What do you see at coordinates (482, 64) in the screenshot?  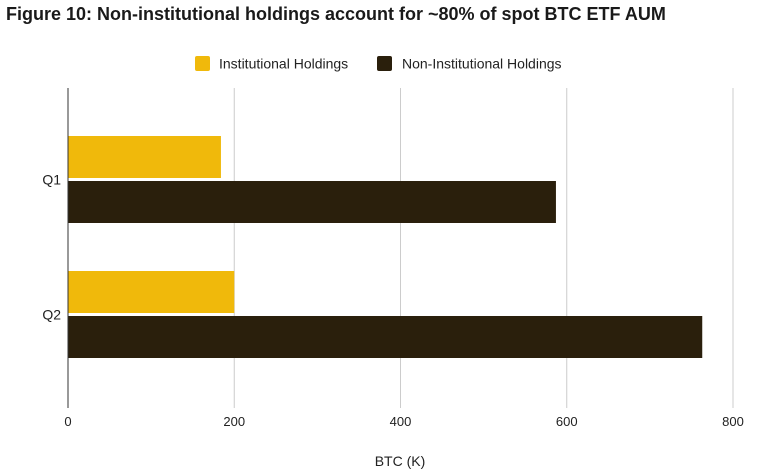 I see `legend-label-non-institutional-holdings: Non-Institutional Holdings` at bounding box center [482, 64].